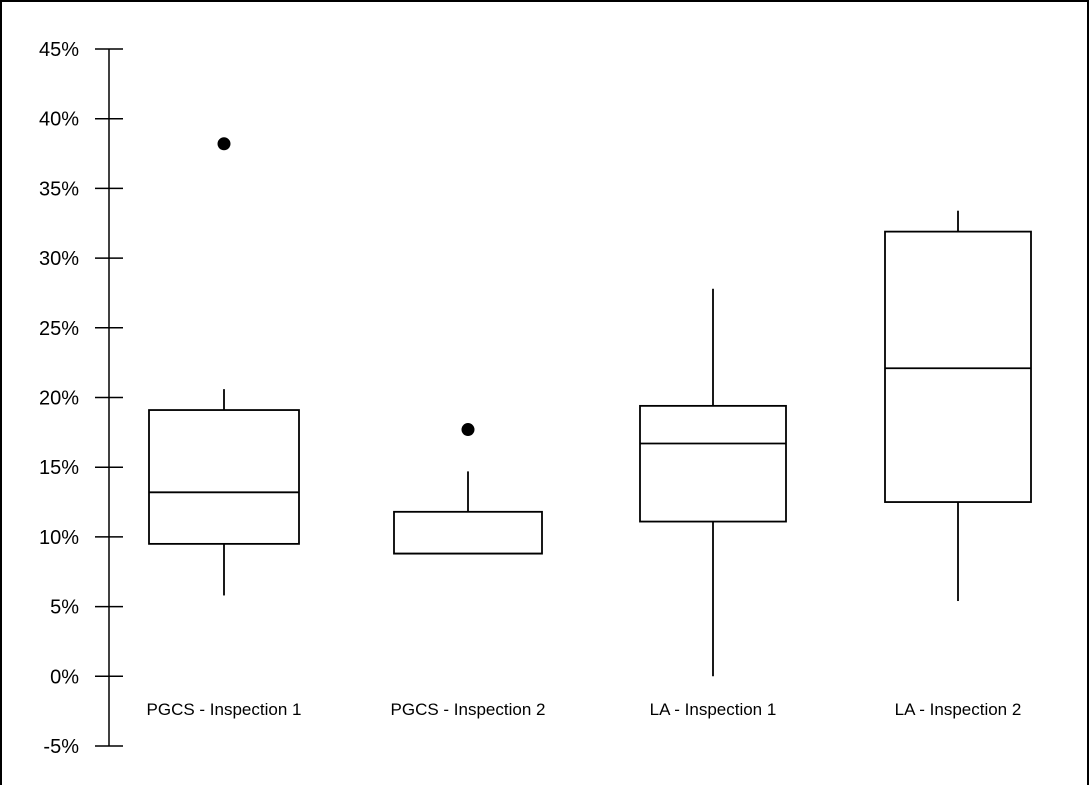 The image size is (1090, 785). I want to click on y-tick-label: 0%, so click(64, 677).